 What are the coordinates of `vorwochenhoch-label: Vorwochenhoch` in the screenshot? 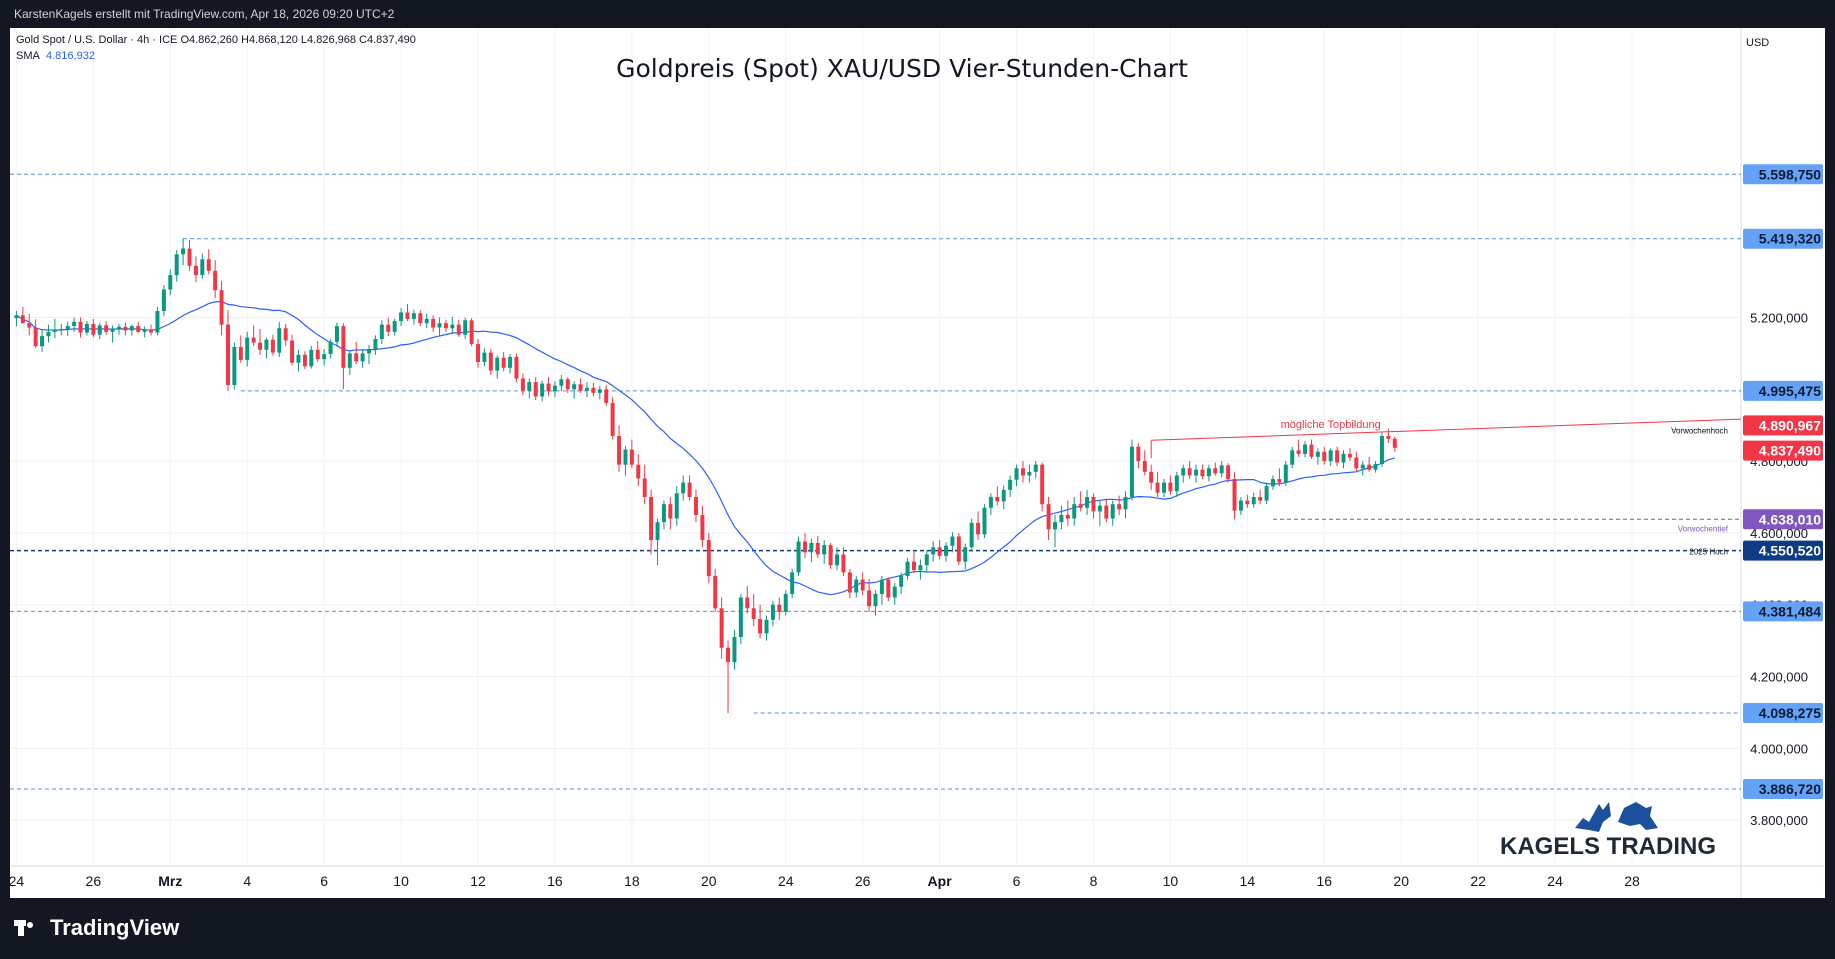 It's located at (1699, 430).